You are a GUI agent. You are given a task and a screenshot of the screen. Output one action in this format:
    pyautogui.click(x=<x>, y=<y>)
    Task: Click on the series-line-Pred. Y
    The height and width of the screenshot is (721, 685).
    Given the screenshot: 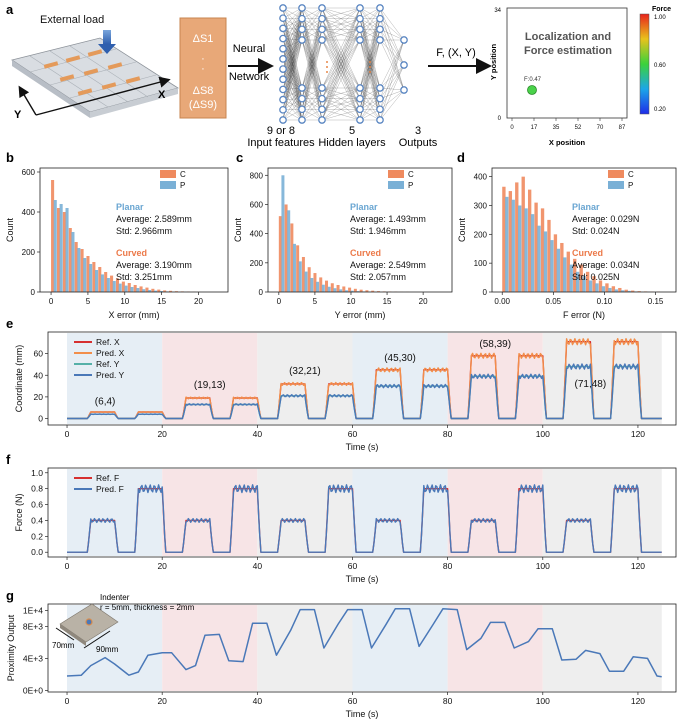 What is the action you would take?
    pyautogui.click(x=364, y=391)
    